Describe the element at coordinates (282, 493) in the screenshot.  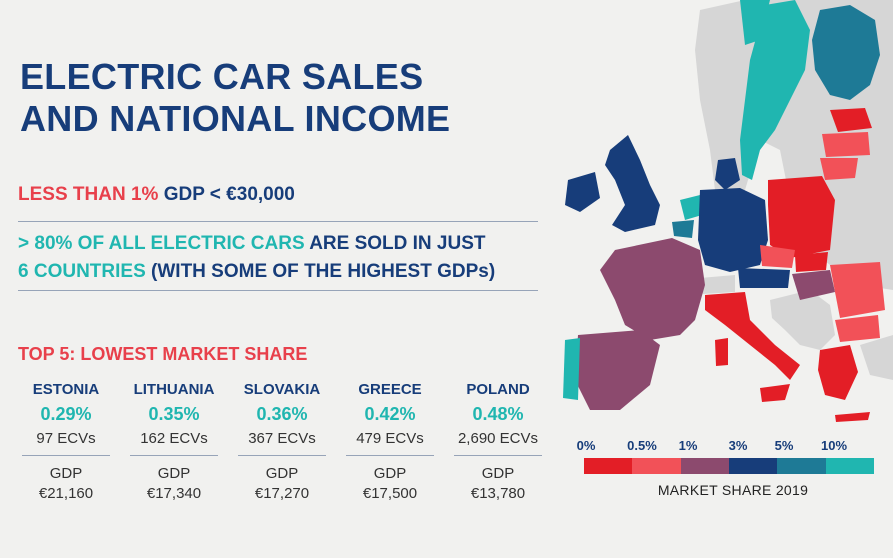
I see `gdp-value: €17,270` at that location.